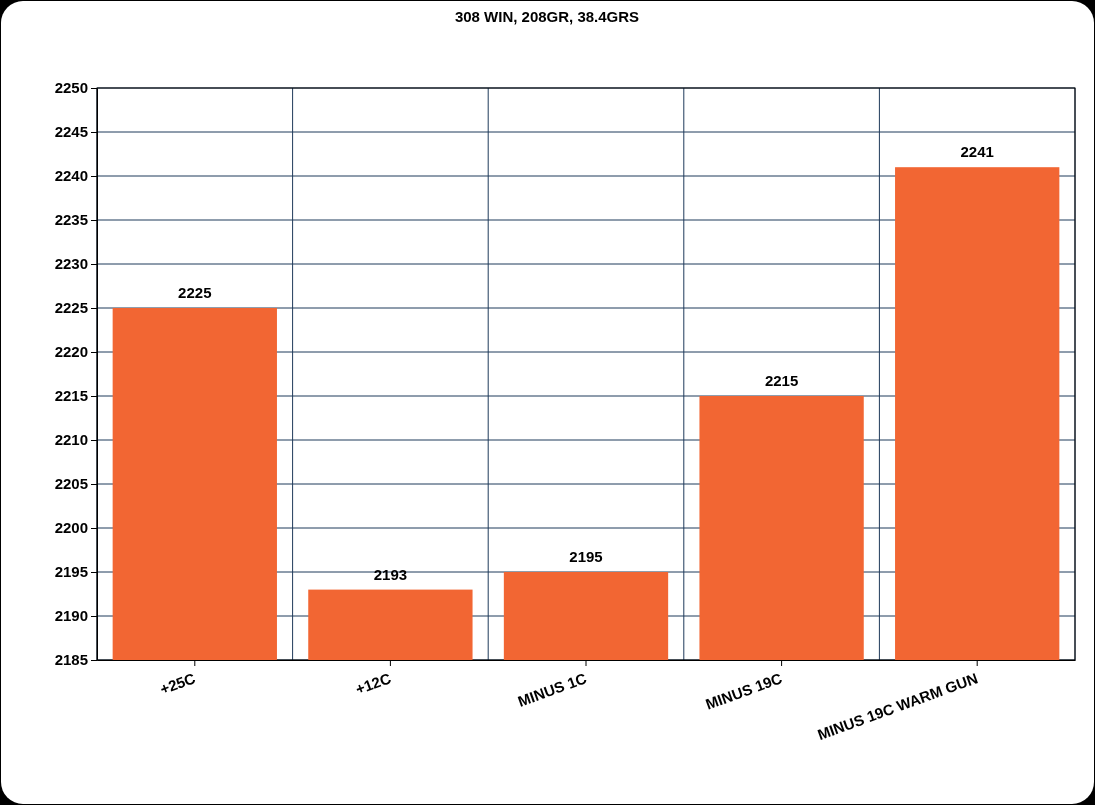 This screenshot has width=1095, height=805. I want to click on y-tick-label: 2235, so click(71, 220).